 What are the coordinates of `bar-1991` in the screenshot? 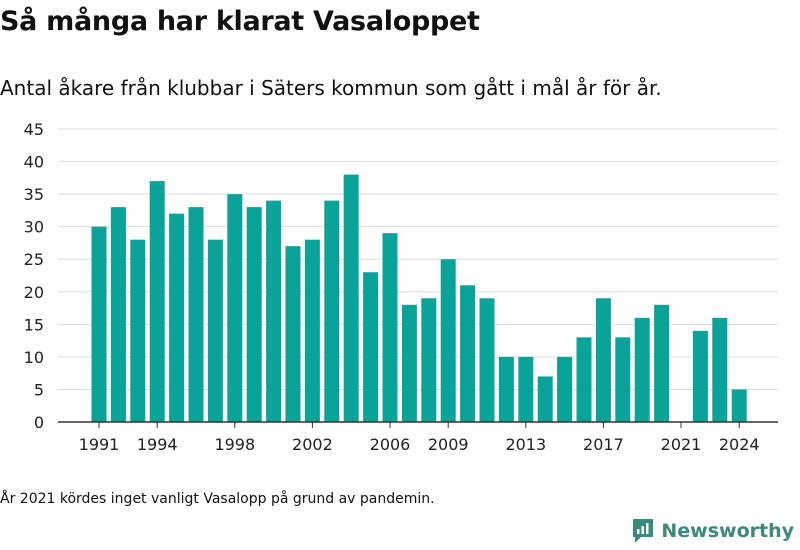 It's located at (99, 324).